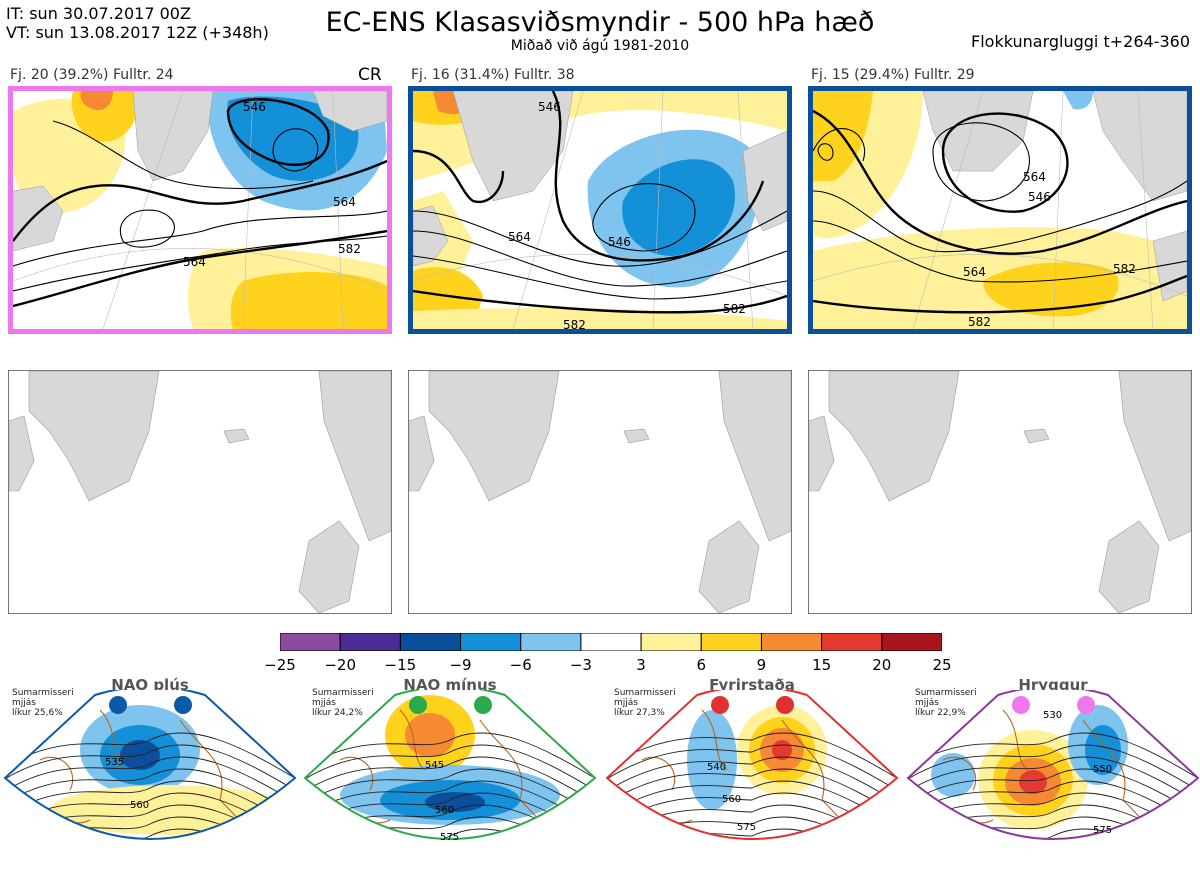 The height and width of the screenshot is (872, 1200). What do you see at coordinates (137, 32) in the screenshot?
I see `valid-time: VT: sun 13.08.2017 12Z (+348h)` at bounding box center [137, 32].